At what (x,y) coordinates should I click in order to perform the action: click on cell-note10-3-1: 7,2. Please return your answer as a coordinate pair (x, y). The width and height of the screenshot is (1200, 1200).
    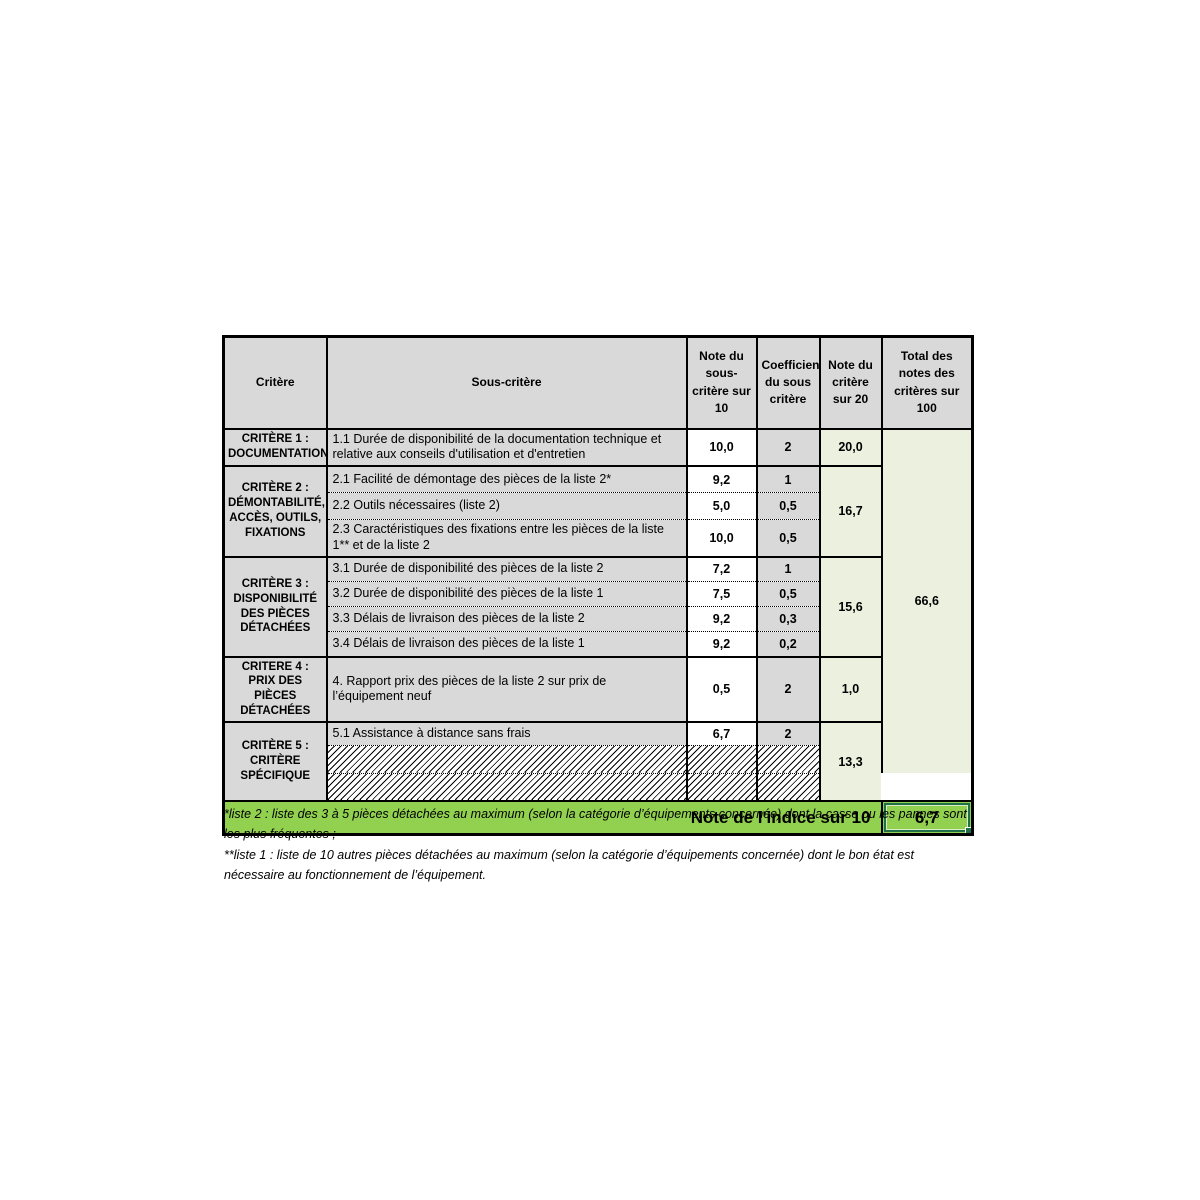
    Looking at the image, I should click on (721, 568).